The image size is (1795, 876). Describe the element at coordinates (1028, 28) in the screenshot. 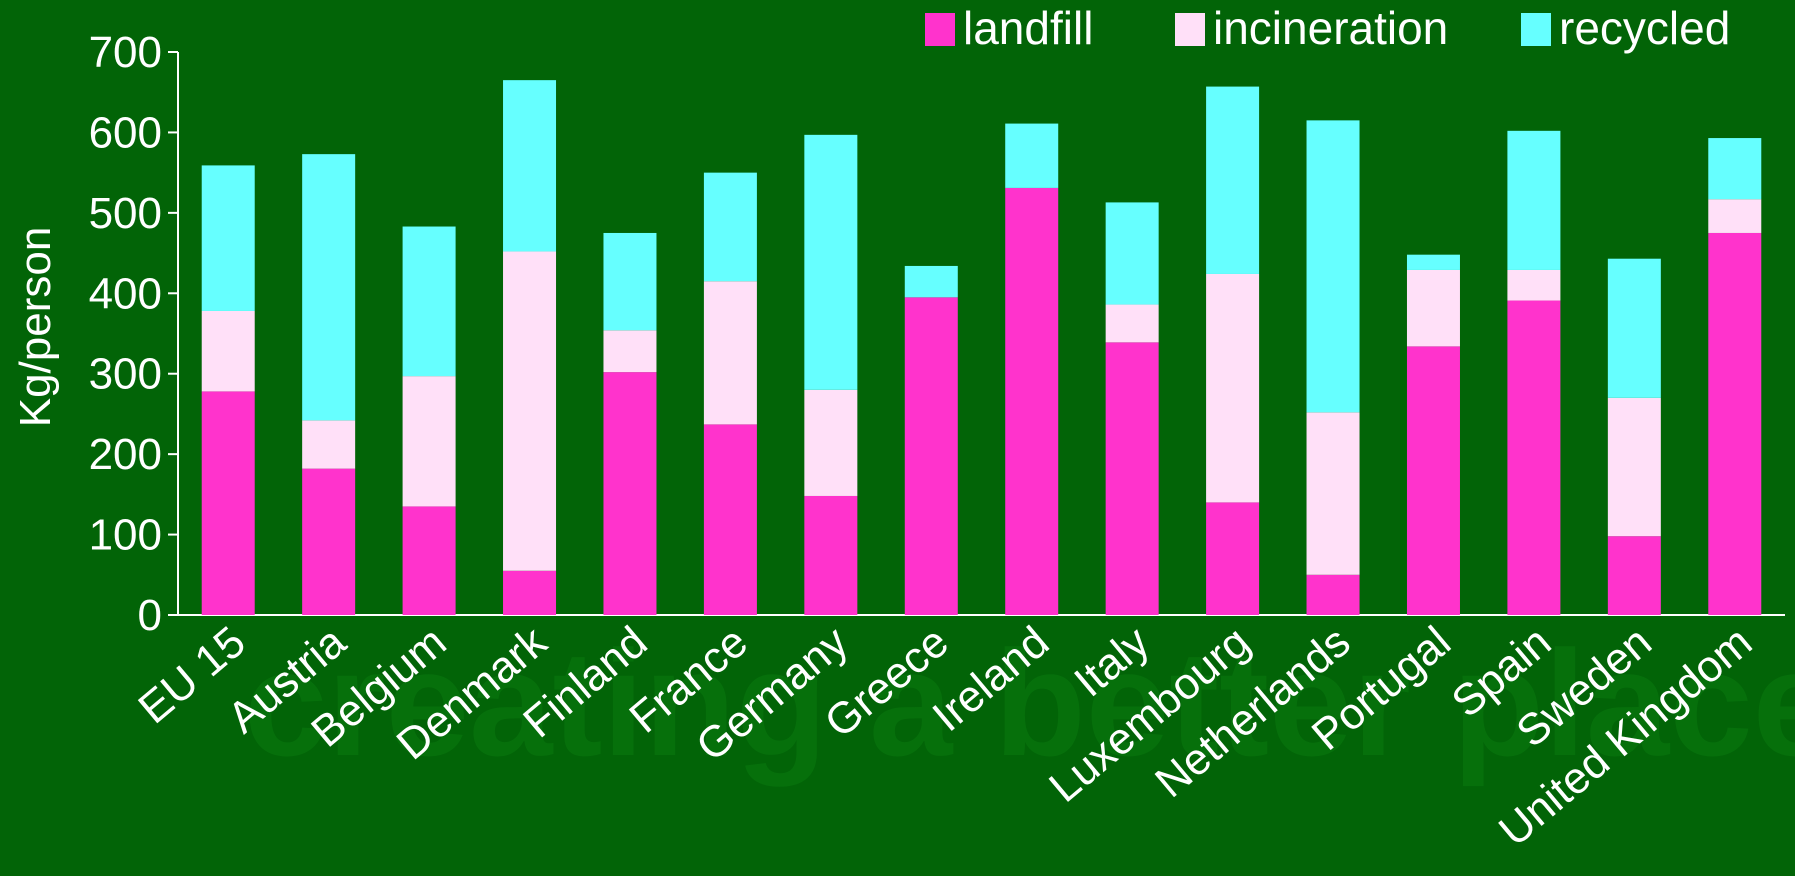

I see `legend-label-landfill: landfill` at that location.